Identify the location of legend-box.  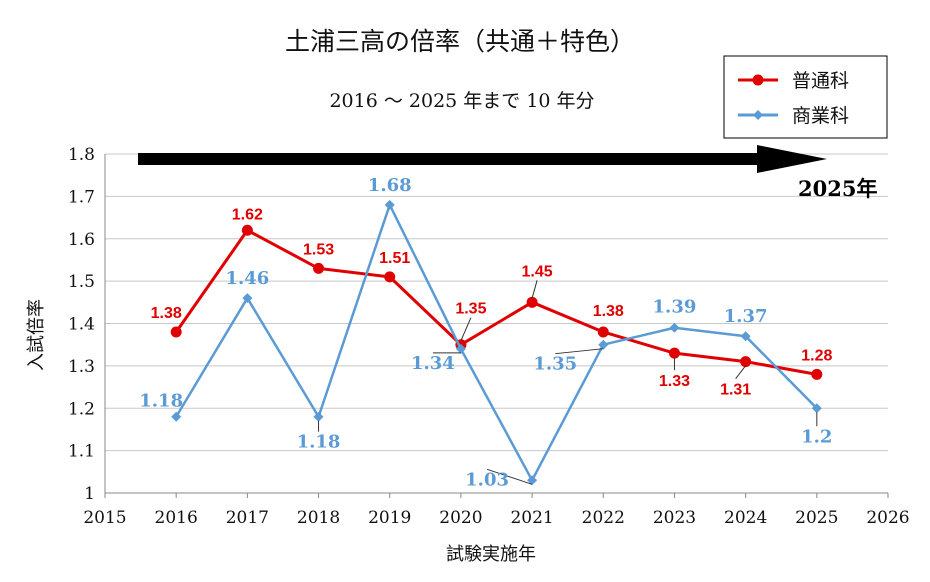
(805, 97).